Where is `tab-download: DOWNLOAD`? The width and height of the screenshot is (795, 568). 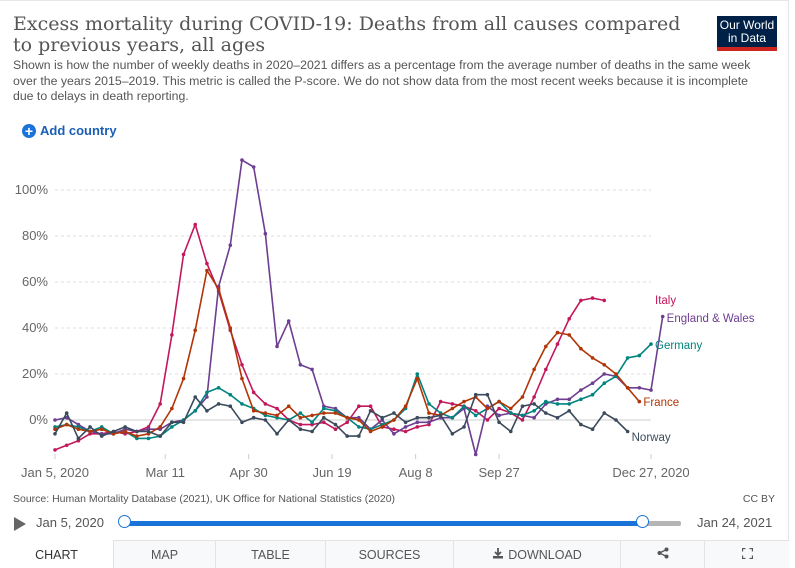 tab-download: DOWNLOAD is located at coordinates (536, 554).